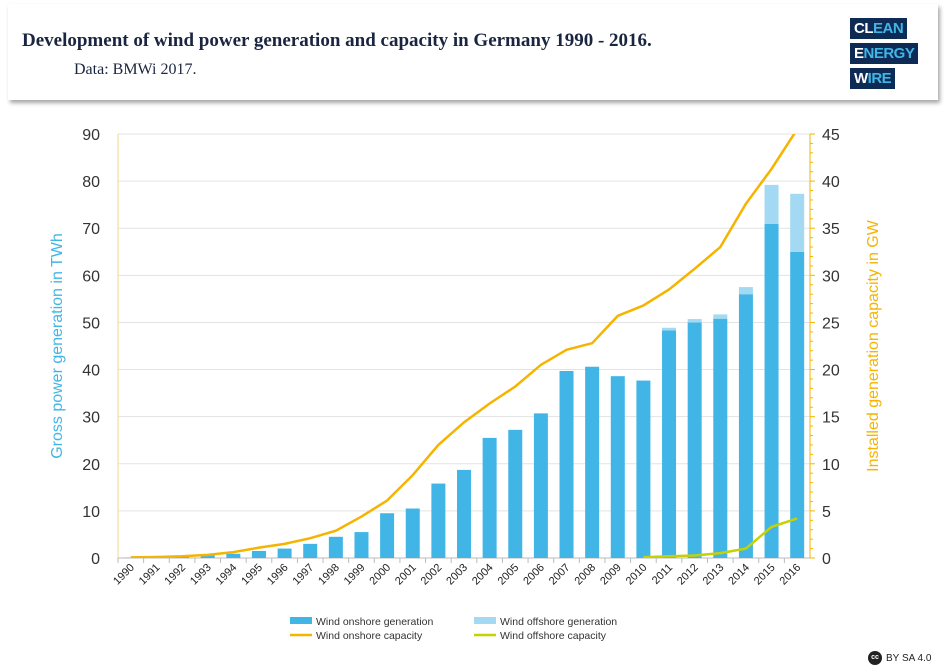  What do you see at coordinates (831, 371) in the screenshot?
I see `y2-tick-label: 20` at bounding box center [831, 371].